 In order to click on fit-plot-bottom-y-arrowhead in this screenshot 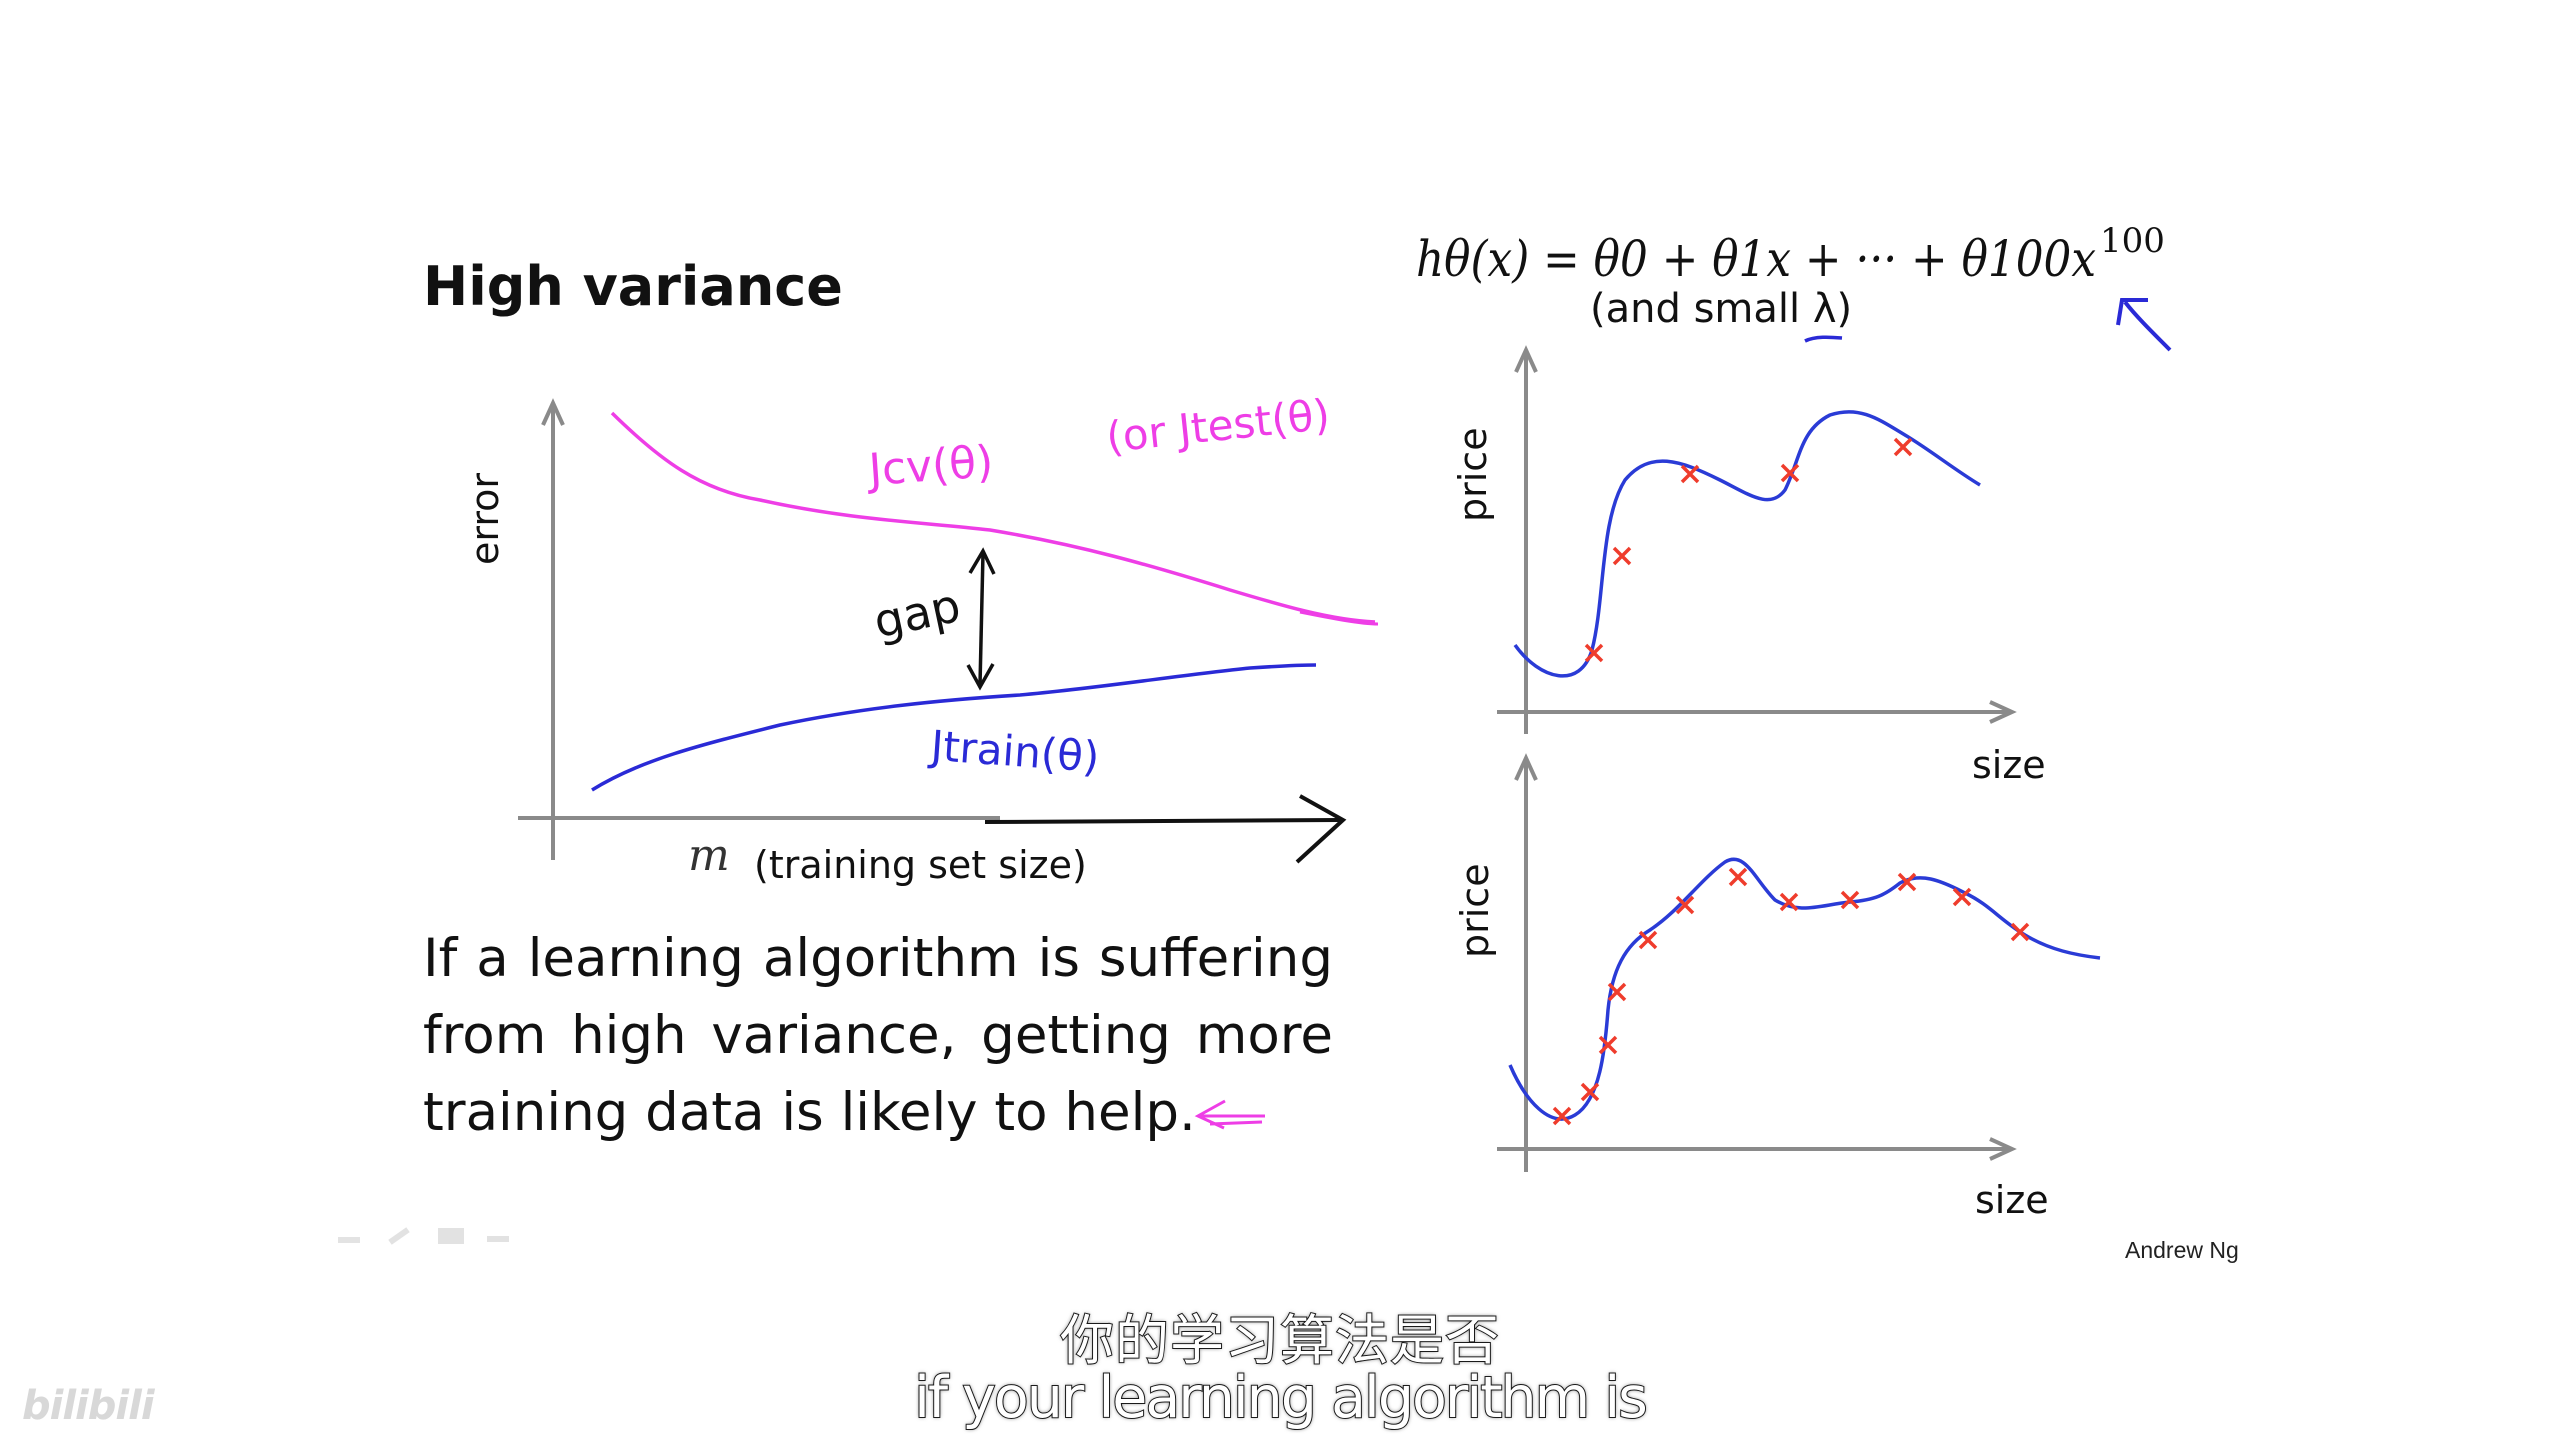, I will do `click(1526, 767)`.